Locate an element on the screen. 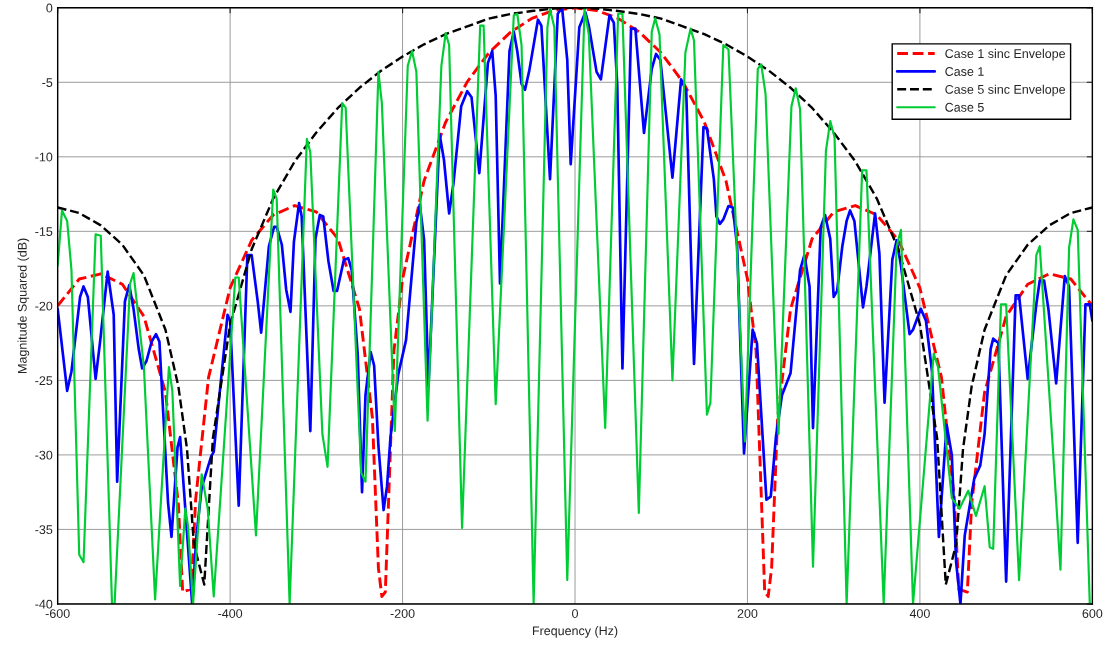 Image resolution: width=1109 pixels, height=648 pixels. x-tick-label: -400 is located at coordinates (230, 613).